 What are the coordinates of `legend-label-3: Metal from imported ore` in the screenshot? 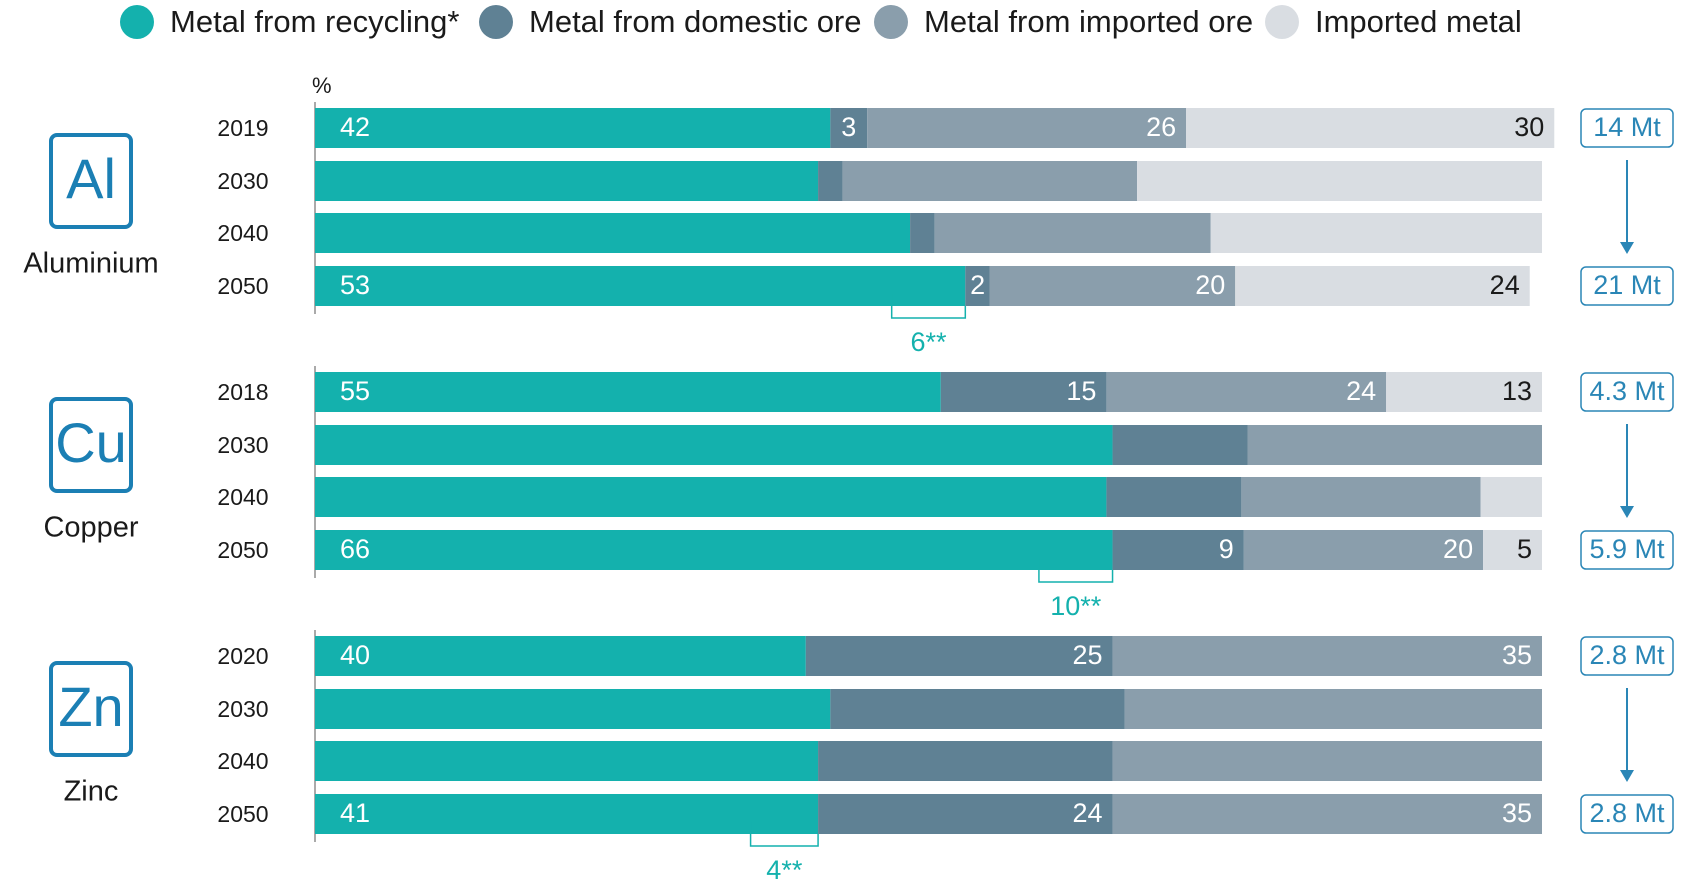 It's located at (1088, 21).